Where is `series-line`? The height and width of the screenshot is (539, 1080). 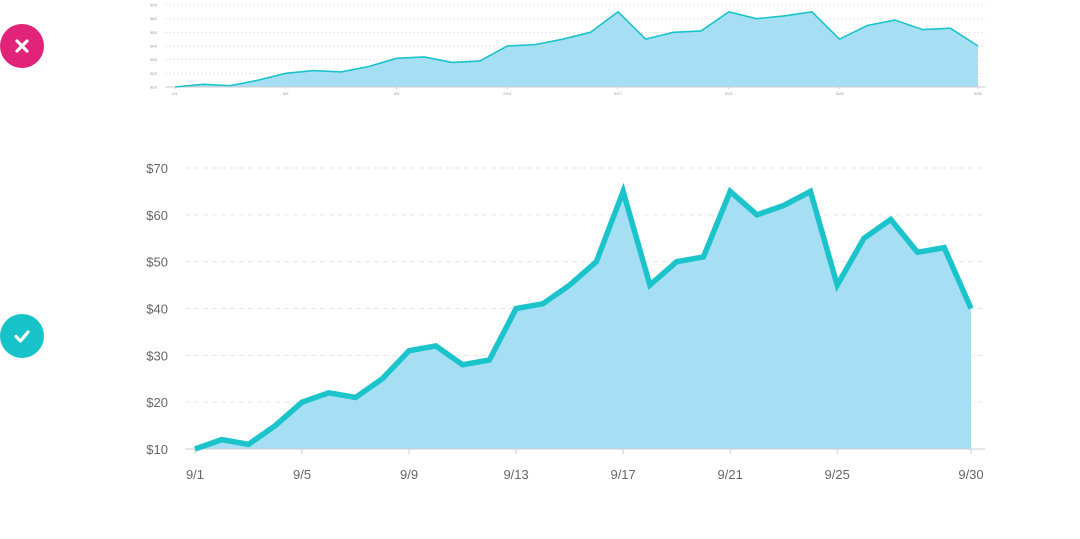
series-line is located at coordinates (576, 49).